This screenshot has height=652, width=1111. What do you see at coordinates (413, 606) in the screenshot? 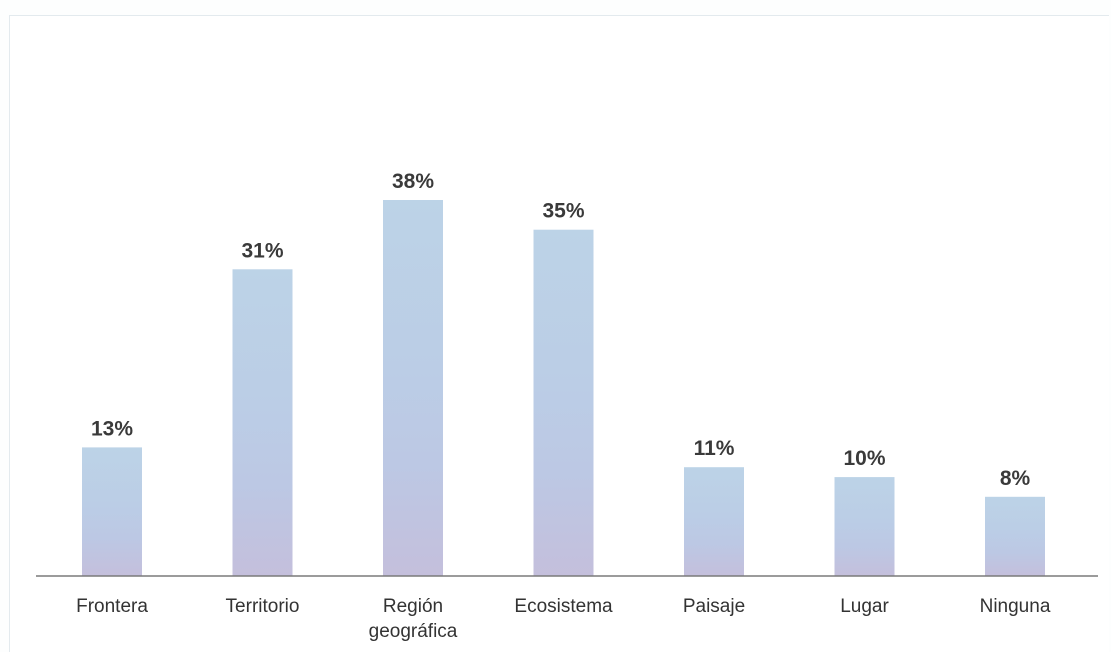
I see `category-label-2-line-0: Región` at bounding box center [413, 606].